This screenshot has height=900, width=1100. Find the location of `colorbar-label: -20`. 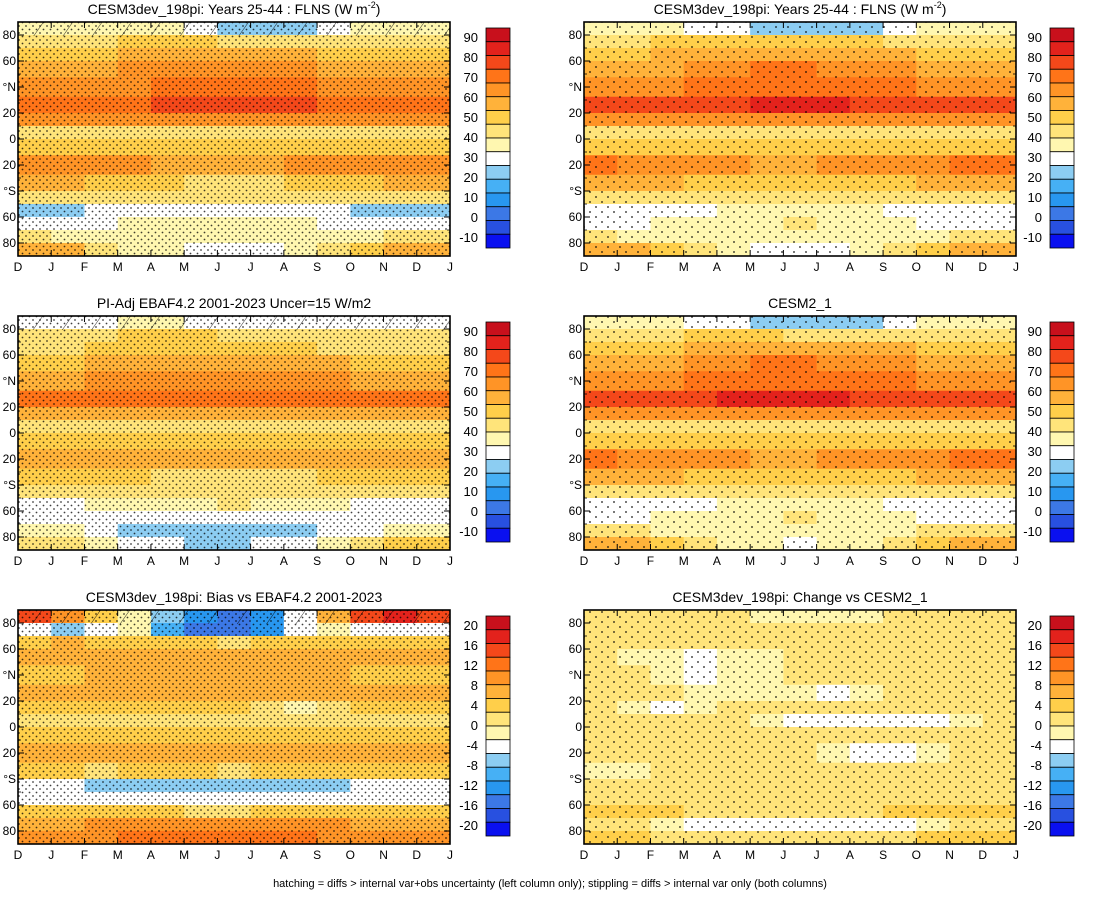

colorbar-label: -20 is located at coordinates (1032, 825).